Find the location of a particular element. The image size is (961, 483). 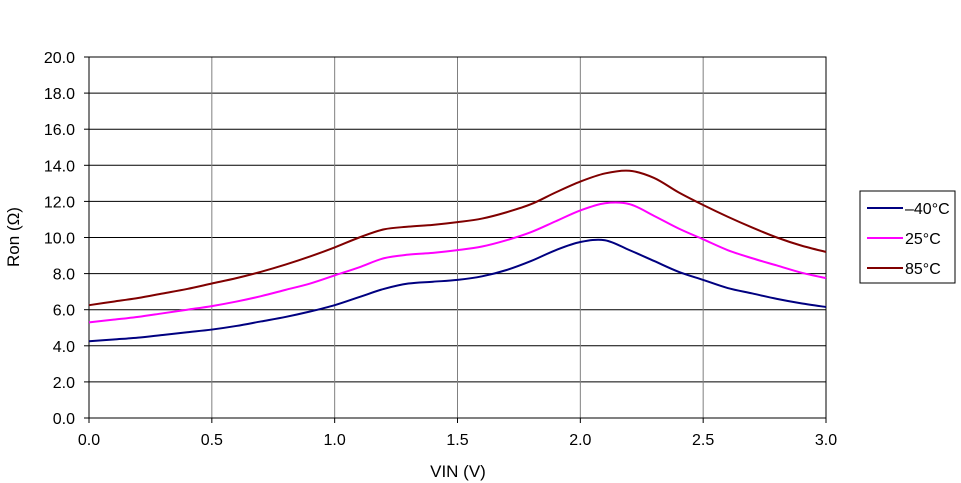

y-tick-label: 14.0 is located at coordinates (59, 166).